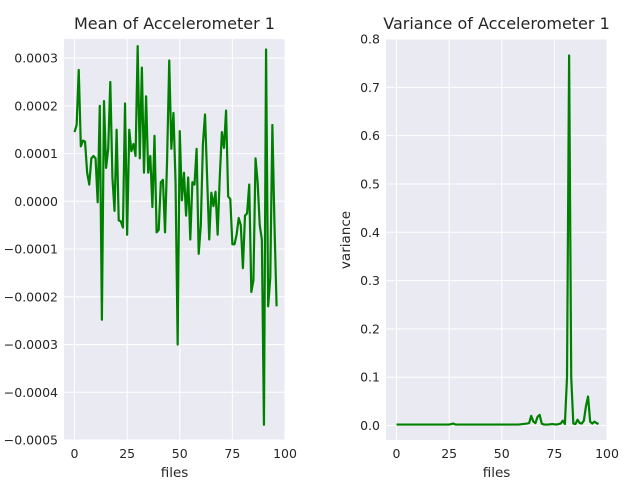 The height and width of the screenshot is (480, 640). I want to click on y-tick-label: 0.0001, so click(36, 153).